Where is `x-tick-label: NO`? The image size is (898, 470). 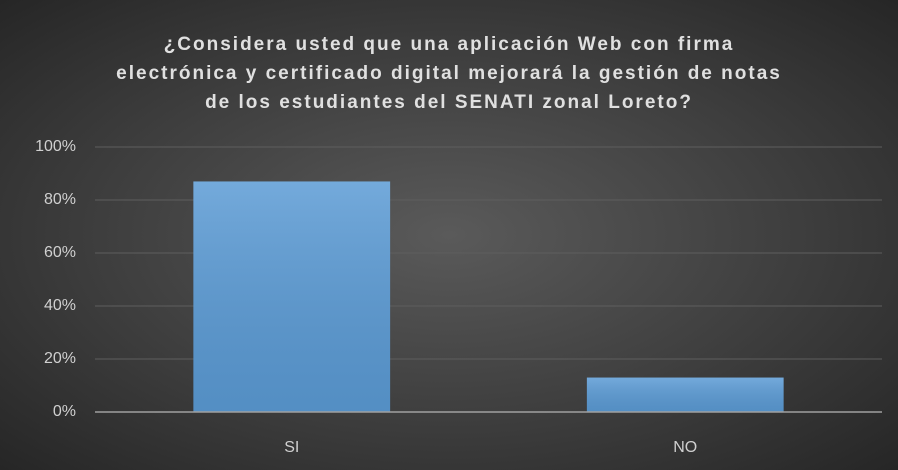
x-tick-label: NO is located at coordinates (685, 447).